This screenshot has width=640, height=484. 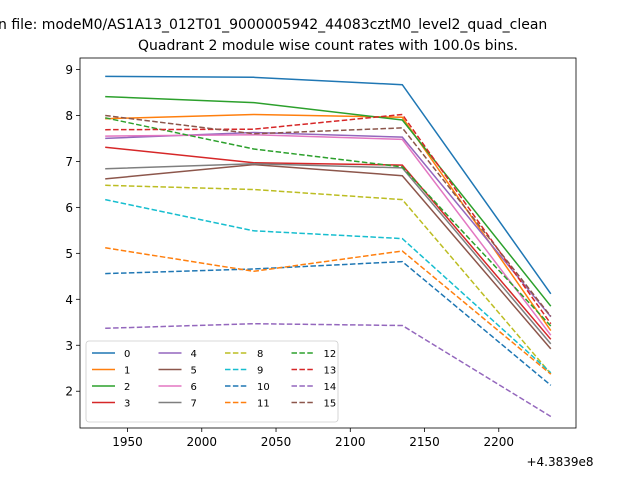 What do you see at coordinates (127, 354) in the screenshot?
I see `legend-label-0: 0` at bounding box center [127, 354].